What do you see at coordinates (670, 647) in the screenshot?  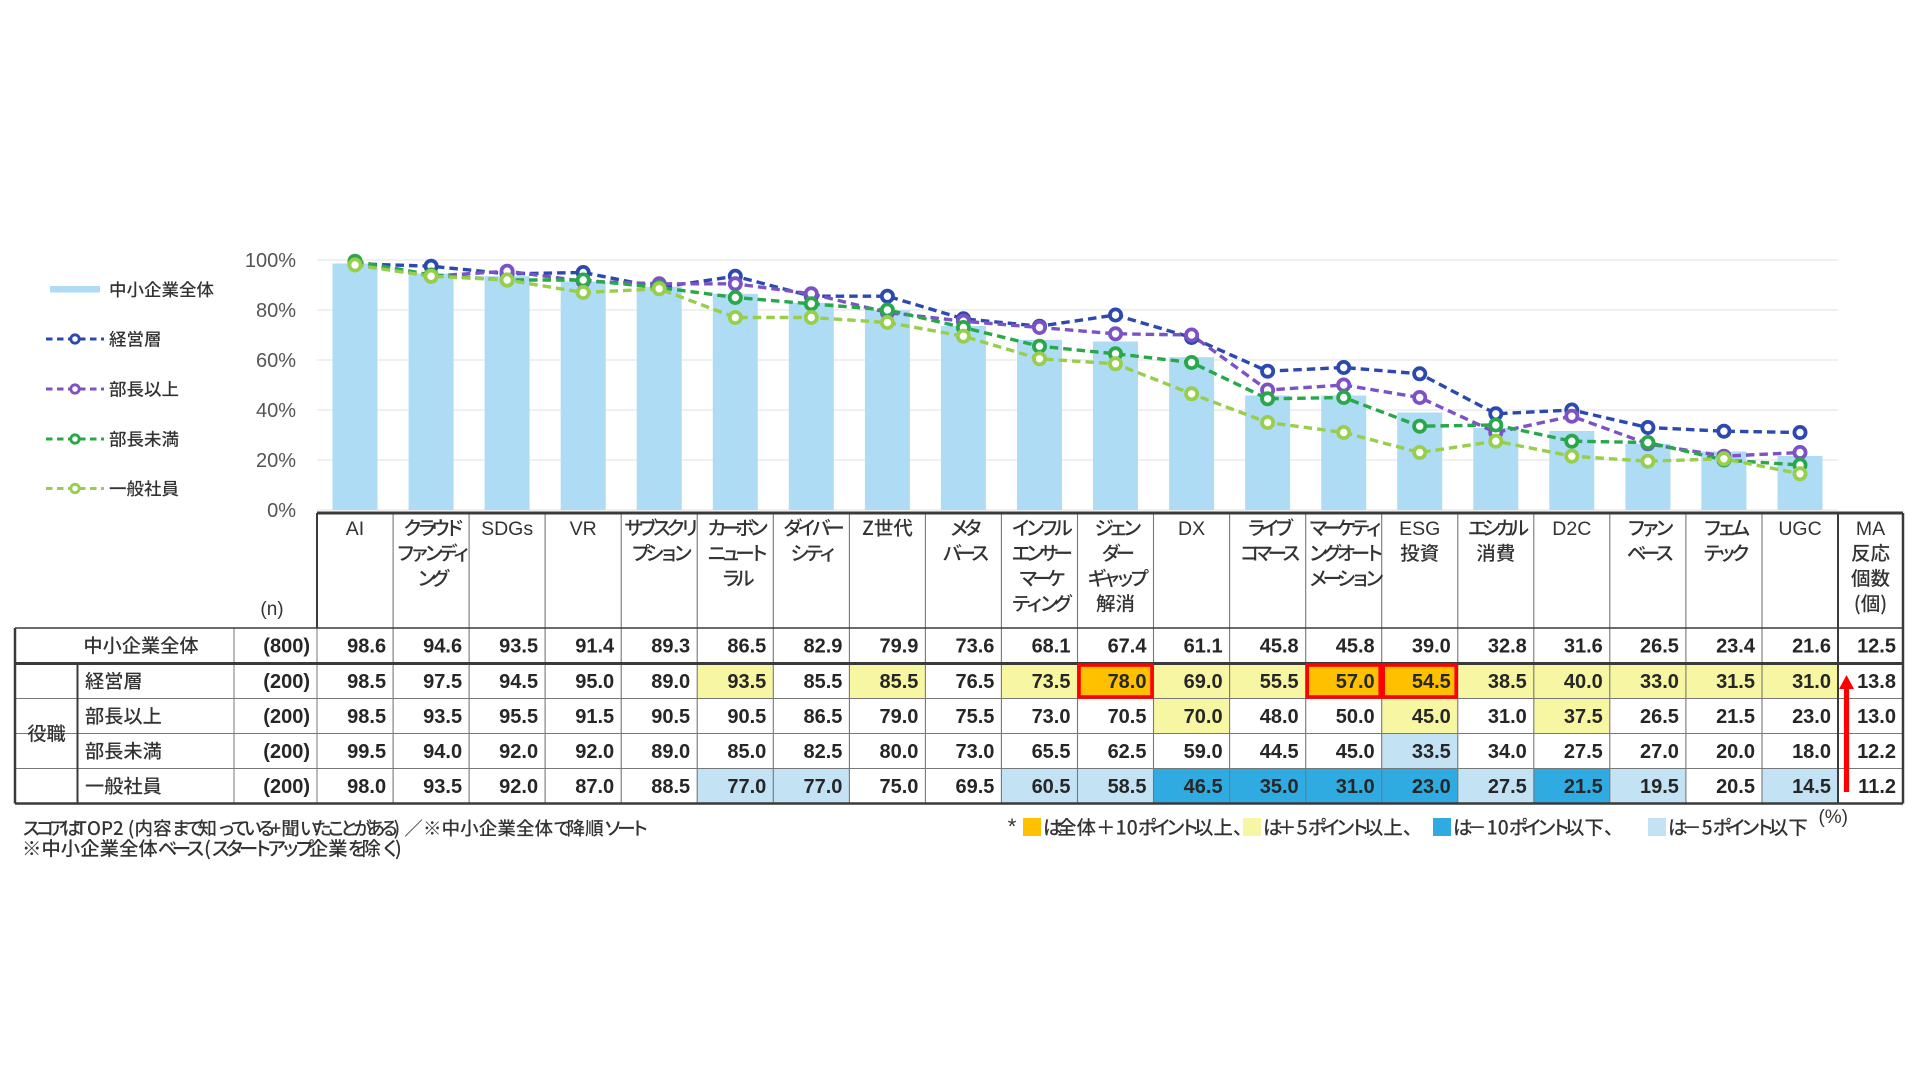 I see `svg-text: 89.3` at bounding box center [670, 647].